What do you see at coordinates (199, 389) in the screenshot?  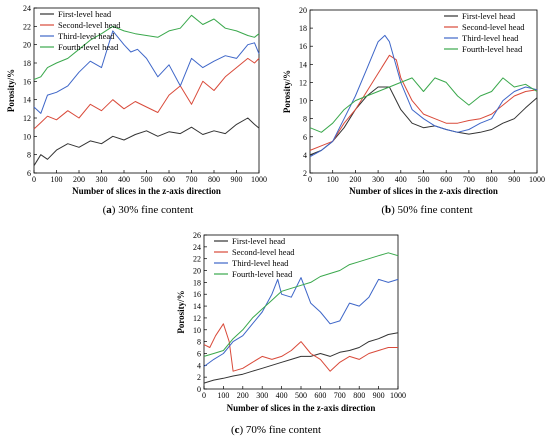 I see `y-tick-label: 0` at bounding box center [199, 389].